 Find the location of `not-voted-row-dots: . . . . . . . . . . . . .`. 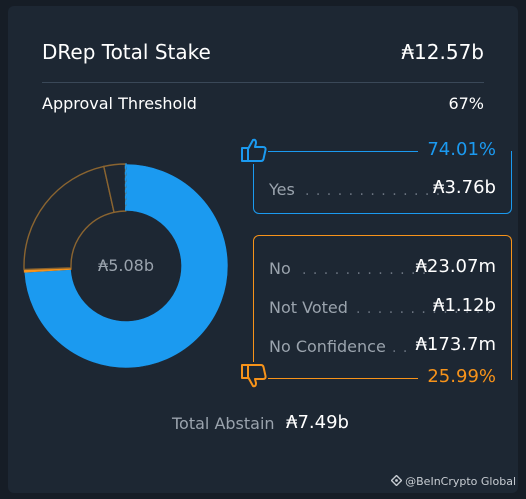

not-voted-row-dots: . . . . . . . . . . . . . is located at coordinates (424, 309).